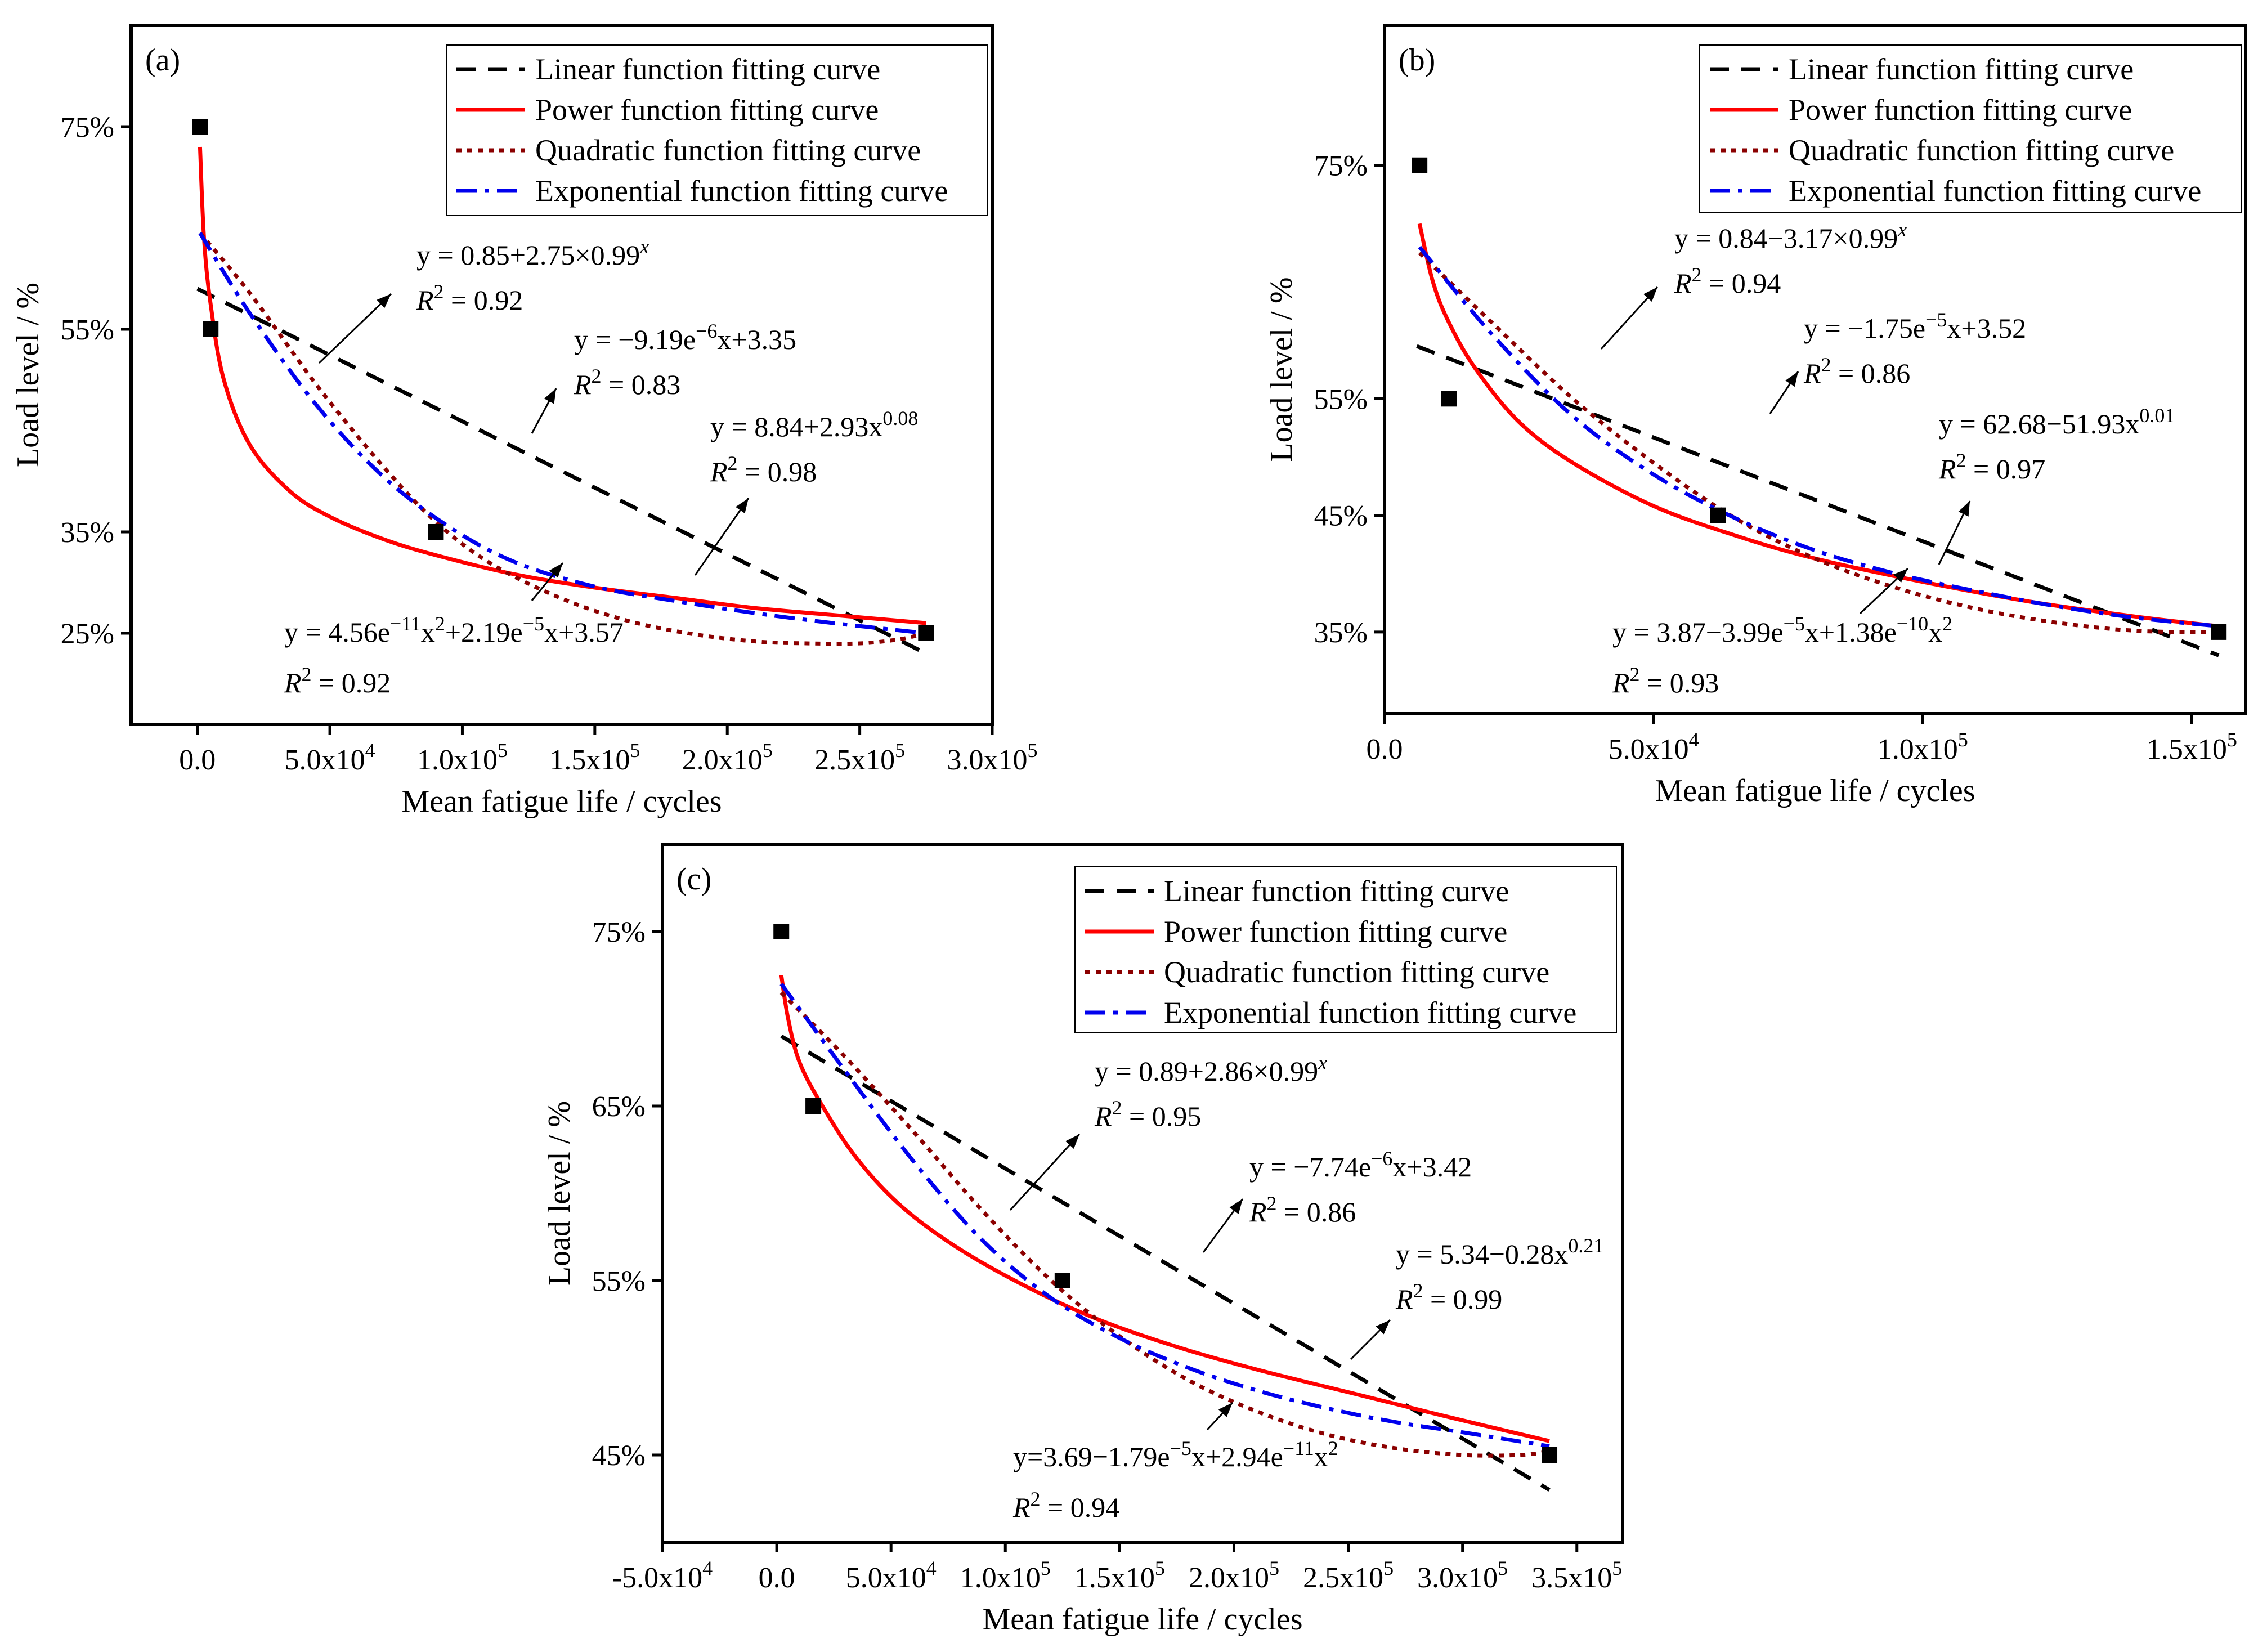  Describe the element at coordinates (1448, 1297) in the screenshot. I see `r-squared-text: R2 = 0.99` at that location.